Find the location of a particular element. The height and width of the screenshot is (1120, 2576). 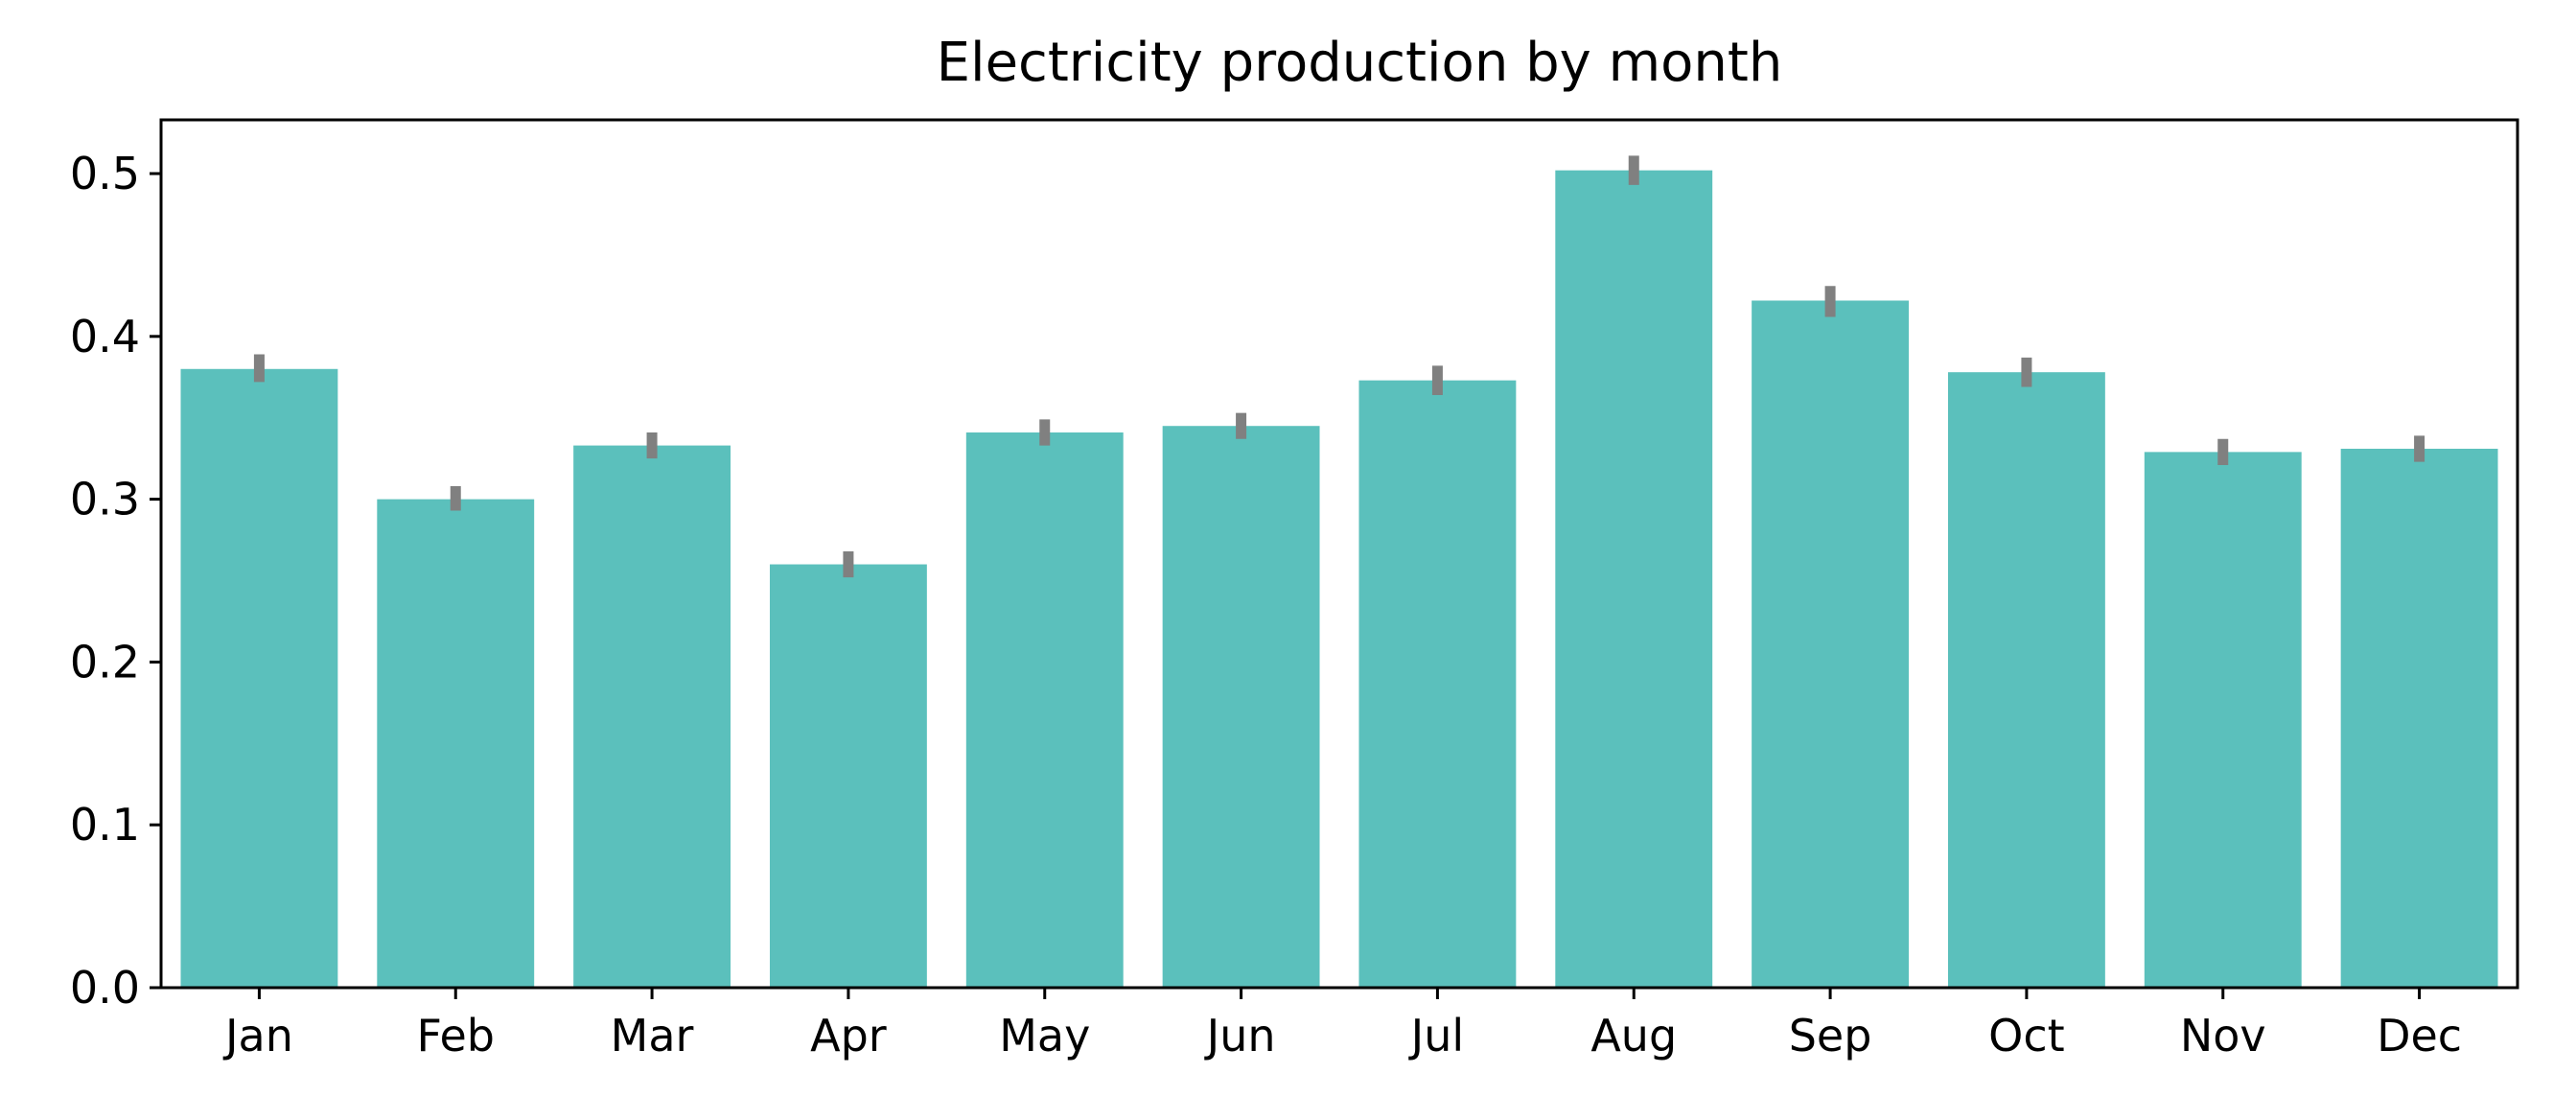

bar-apr is located at coordinates (848, 776).